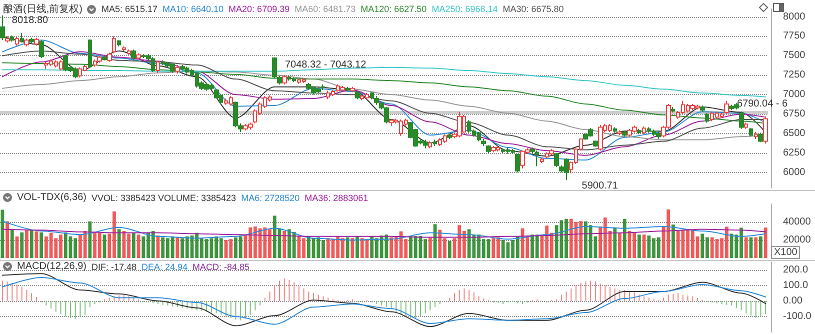  What do you see at coordinates (795, 270) in the screenshot?
I see `y-tick-label: 200.0` at bounding box center [795, 270].